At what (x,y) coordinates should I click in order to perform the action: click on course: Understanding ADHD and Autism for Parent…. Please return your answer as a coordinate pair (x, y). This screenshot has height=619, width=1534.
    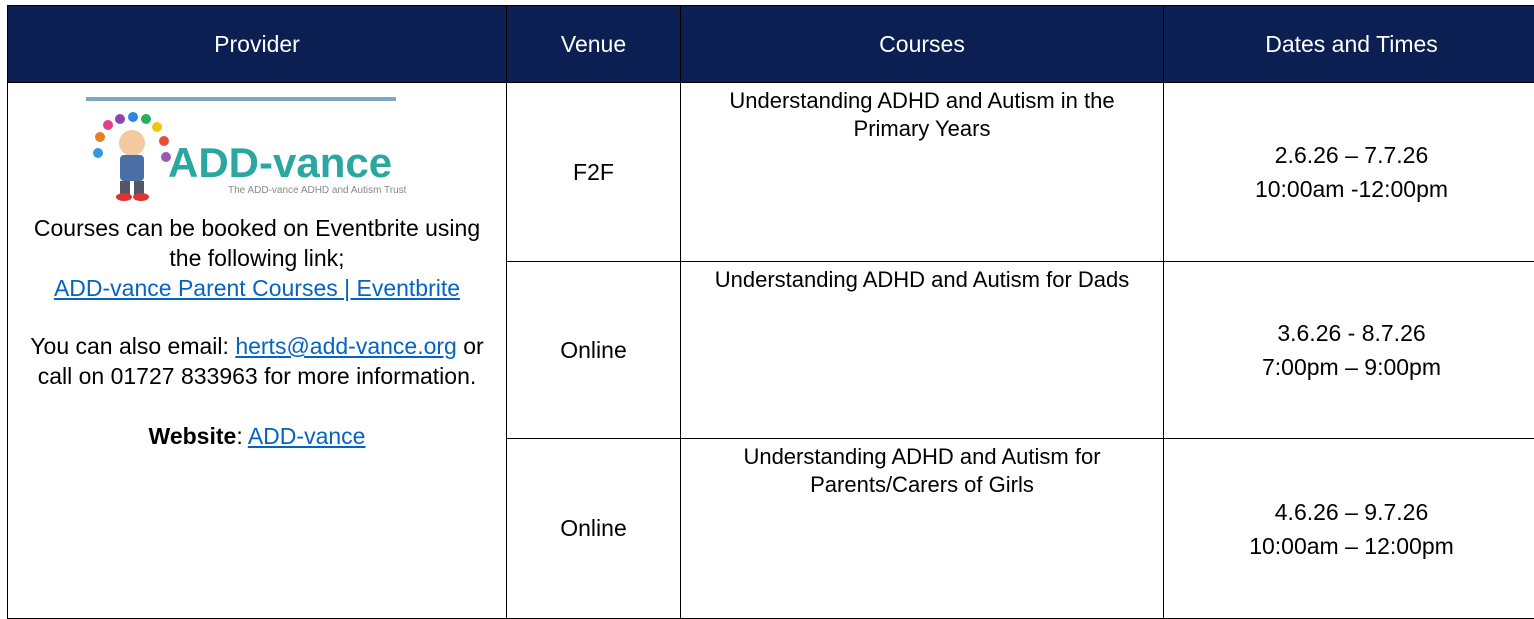
    Looking at the image, I should click on (922, 529).